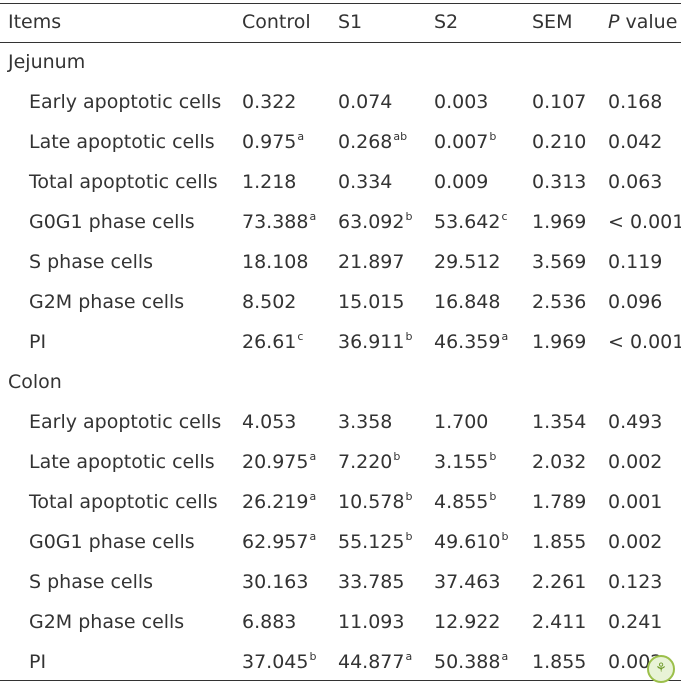 This screenshot has height=687, width=681. I want to click on control-value: 1.218, so click(269, 182).